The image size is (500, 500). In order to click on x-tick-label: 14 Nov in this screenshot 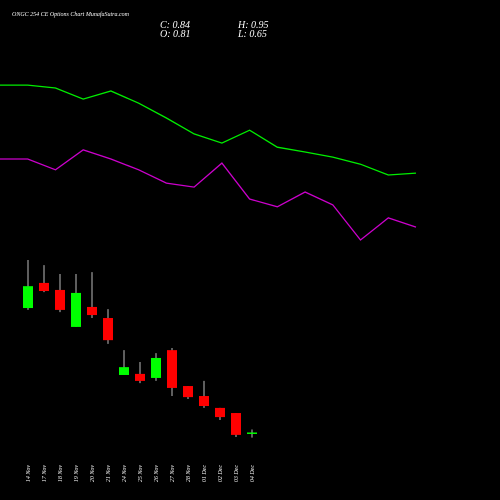, I will do `click(28, 474)`.